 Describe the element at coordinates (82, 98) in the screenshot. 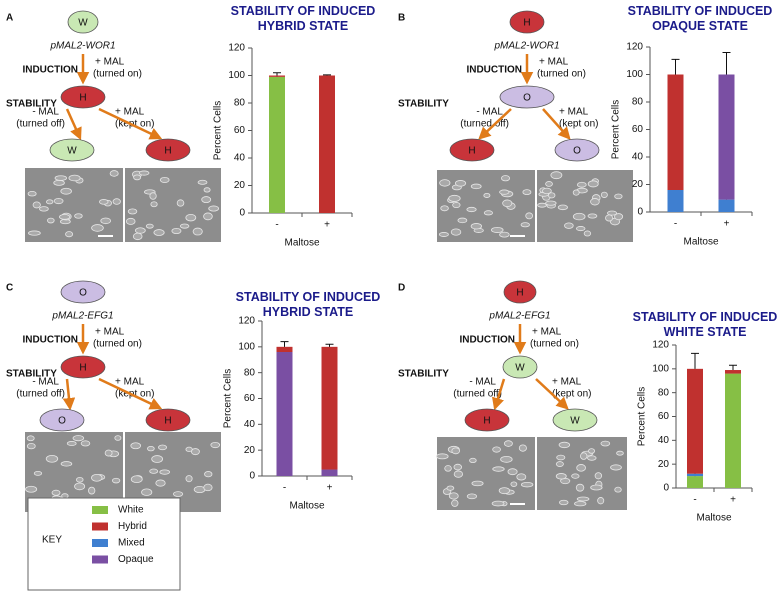

I see `state-label: H` at that location.